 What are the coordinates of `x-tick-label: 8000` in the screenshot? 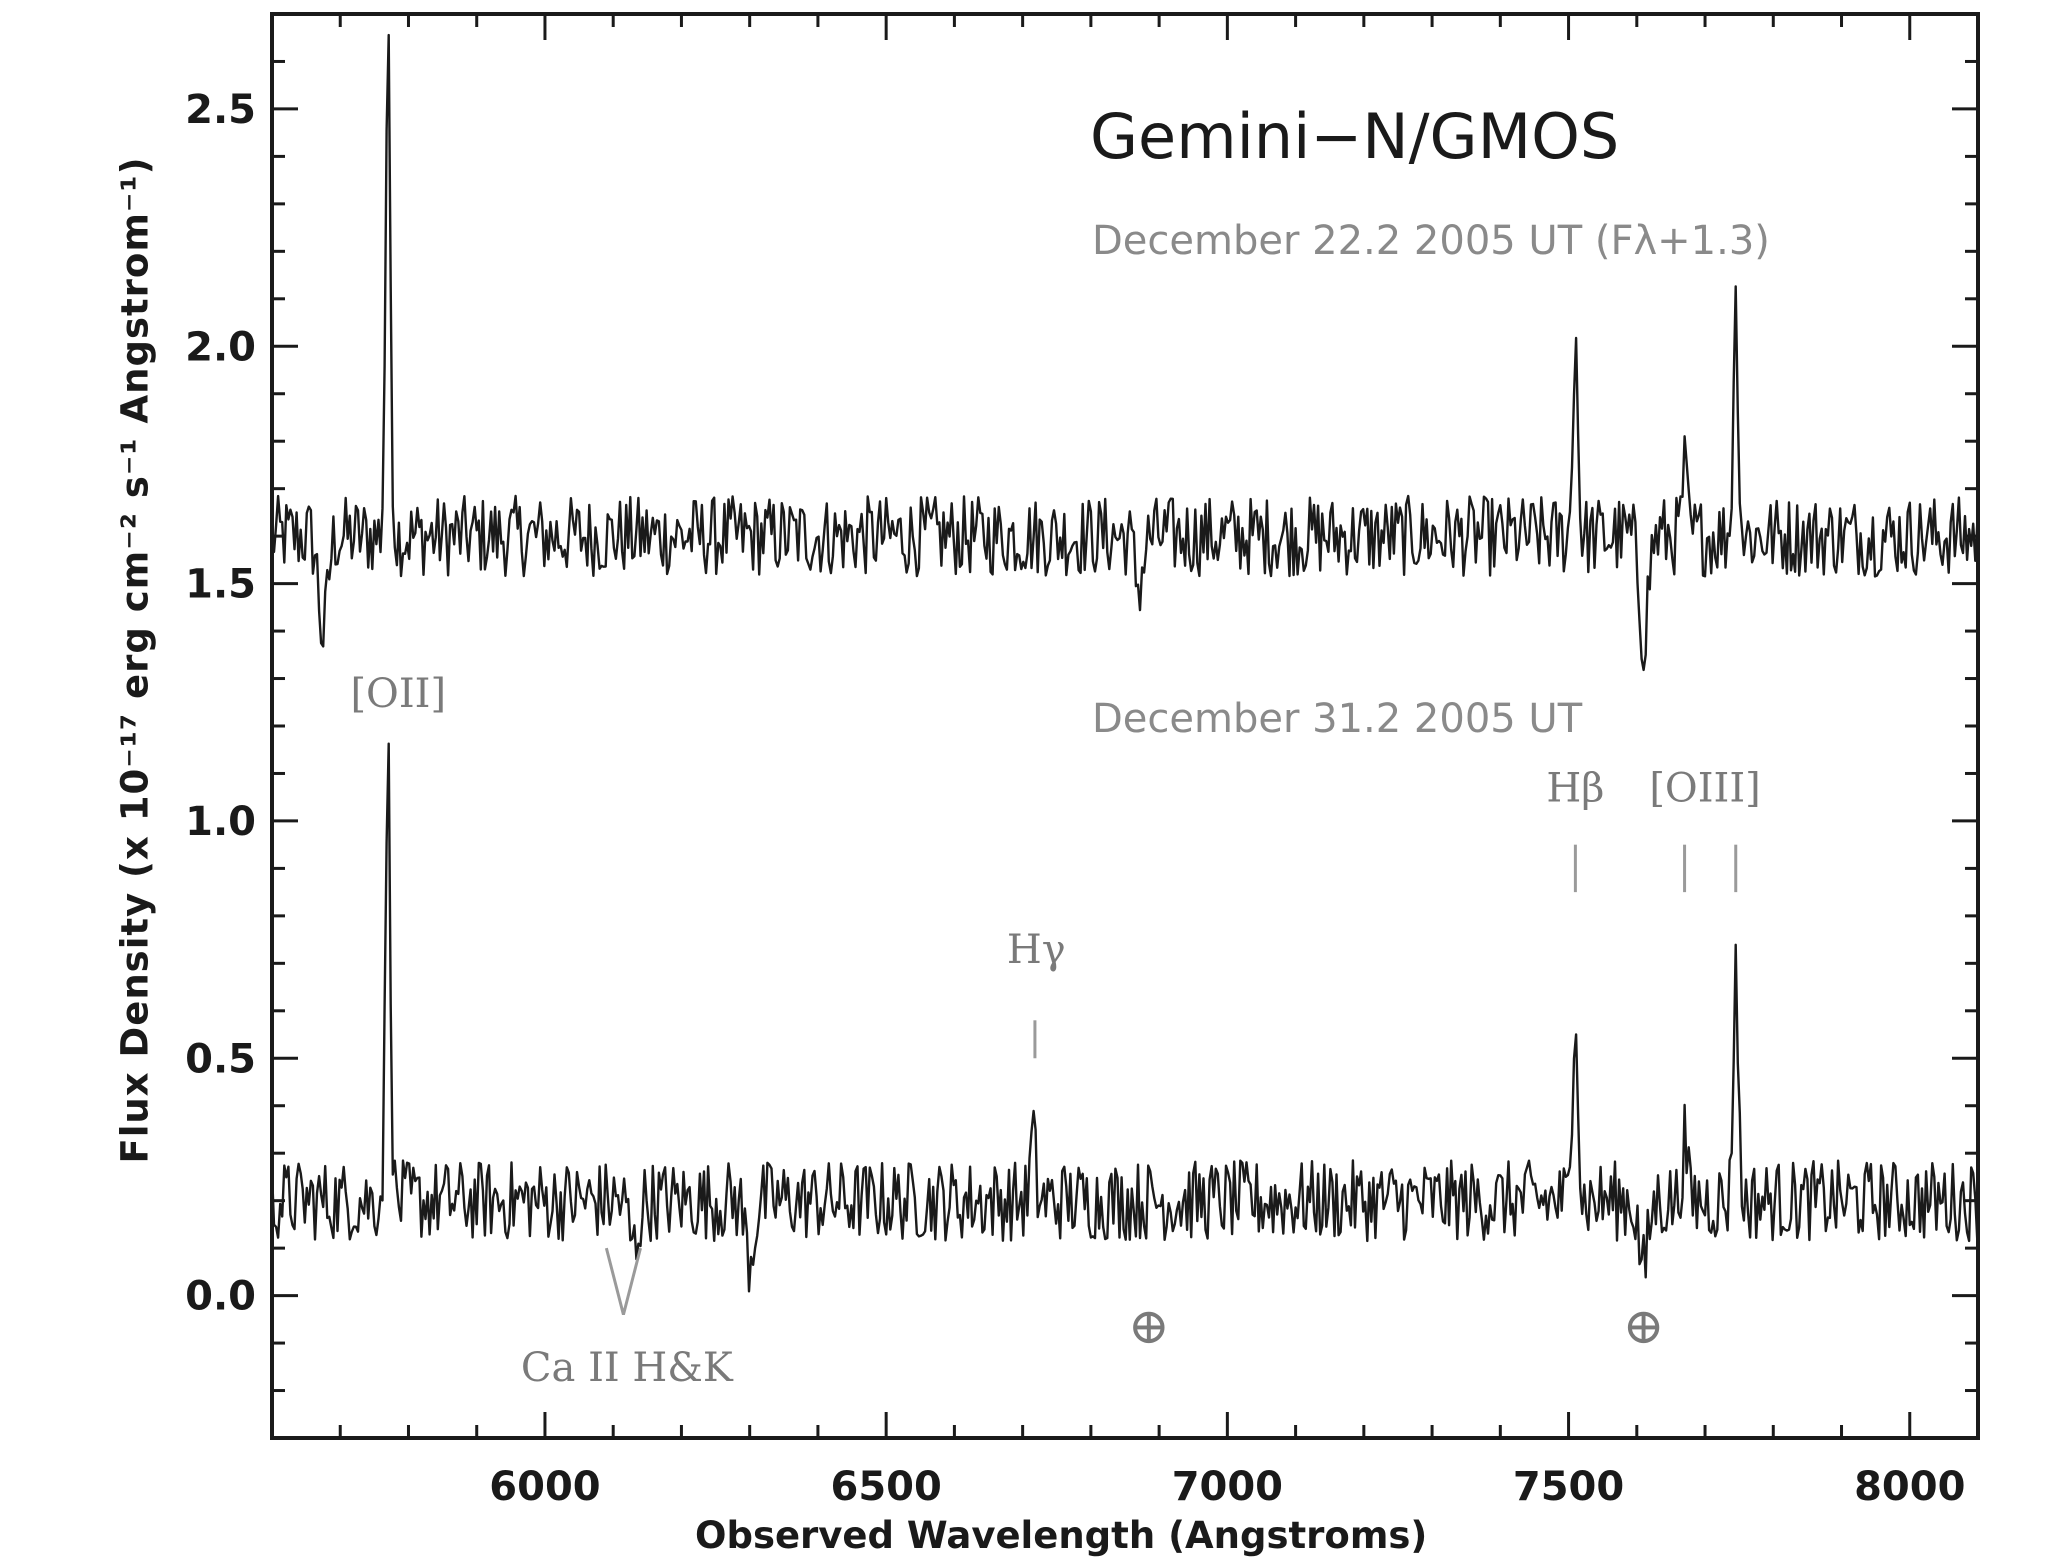 It's located at (1909, 1487).